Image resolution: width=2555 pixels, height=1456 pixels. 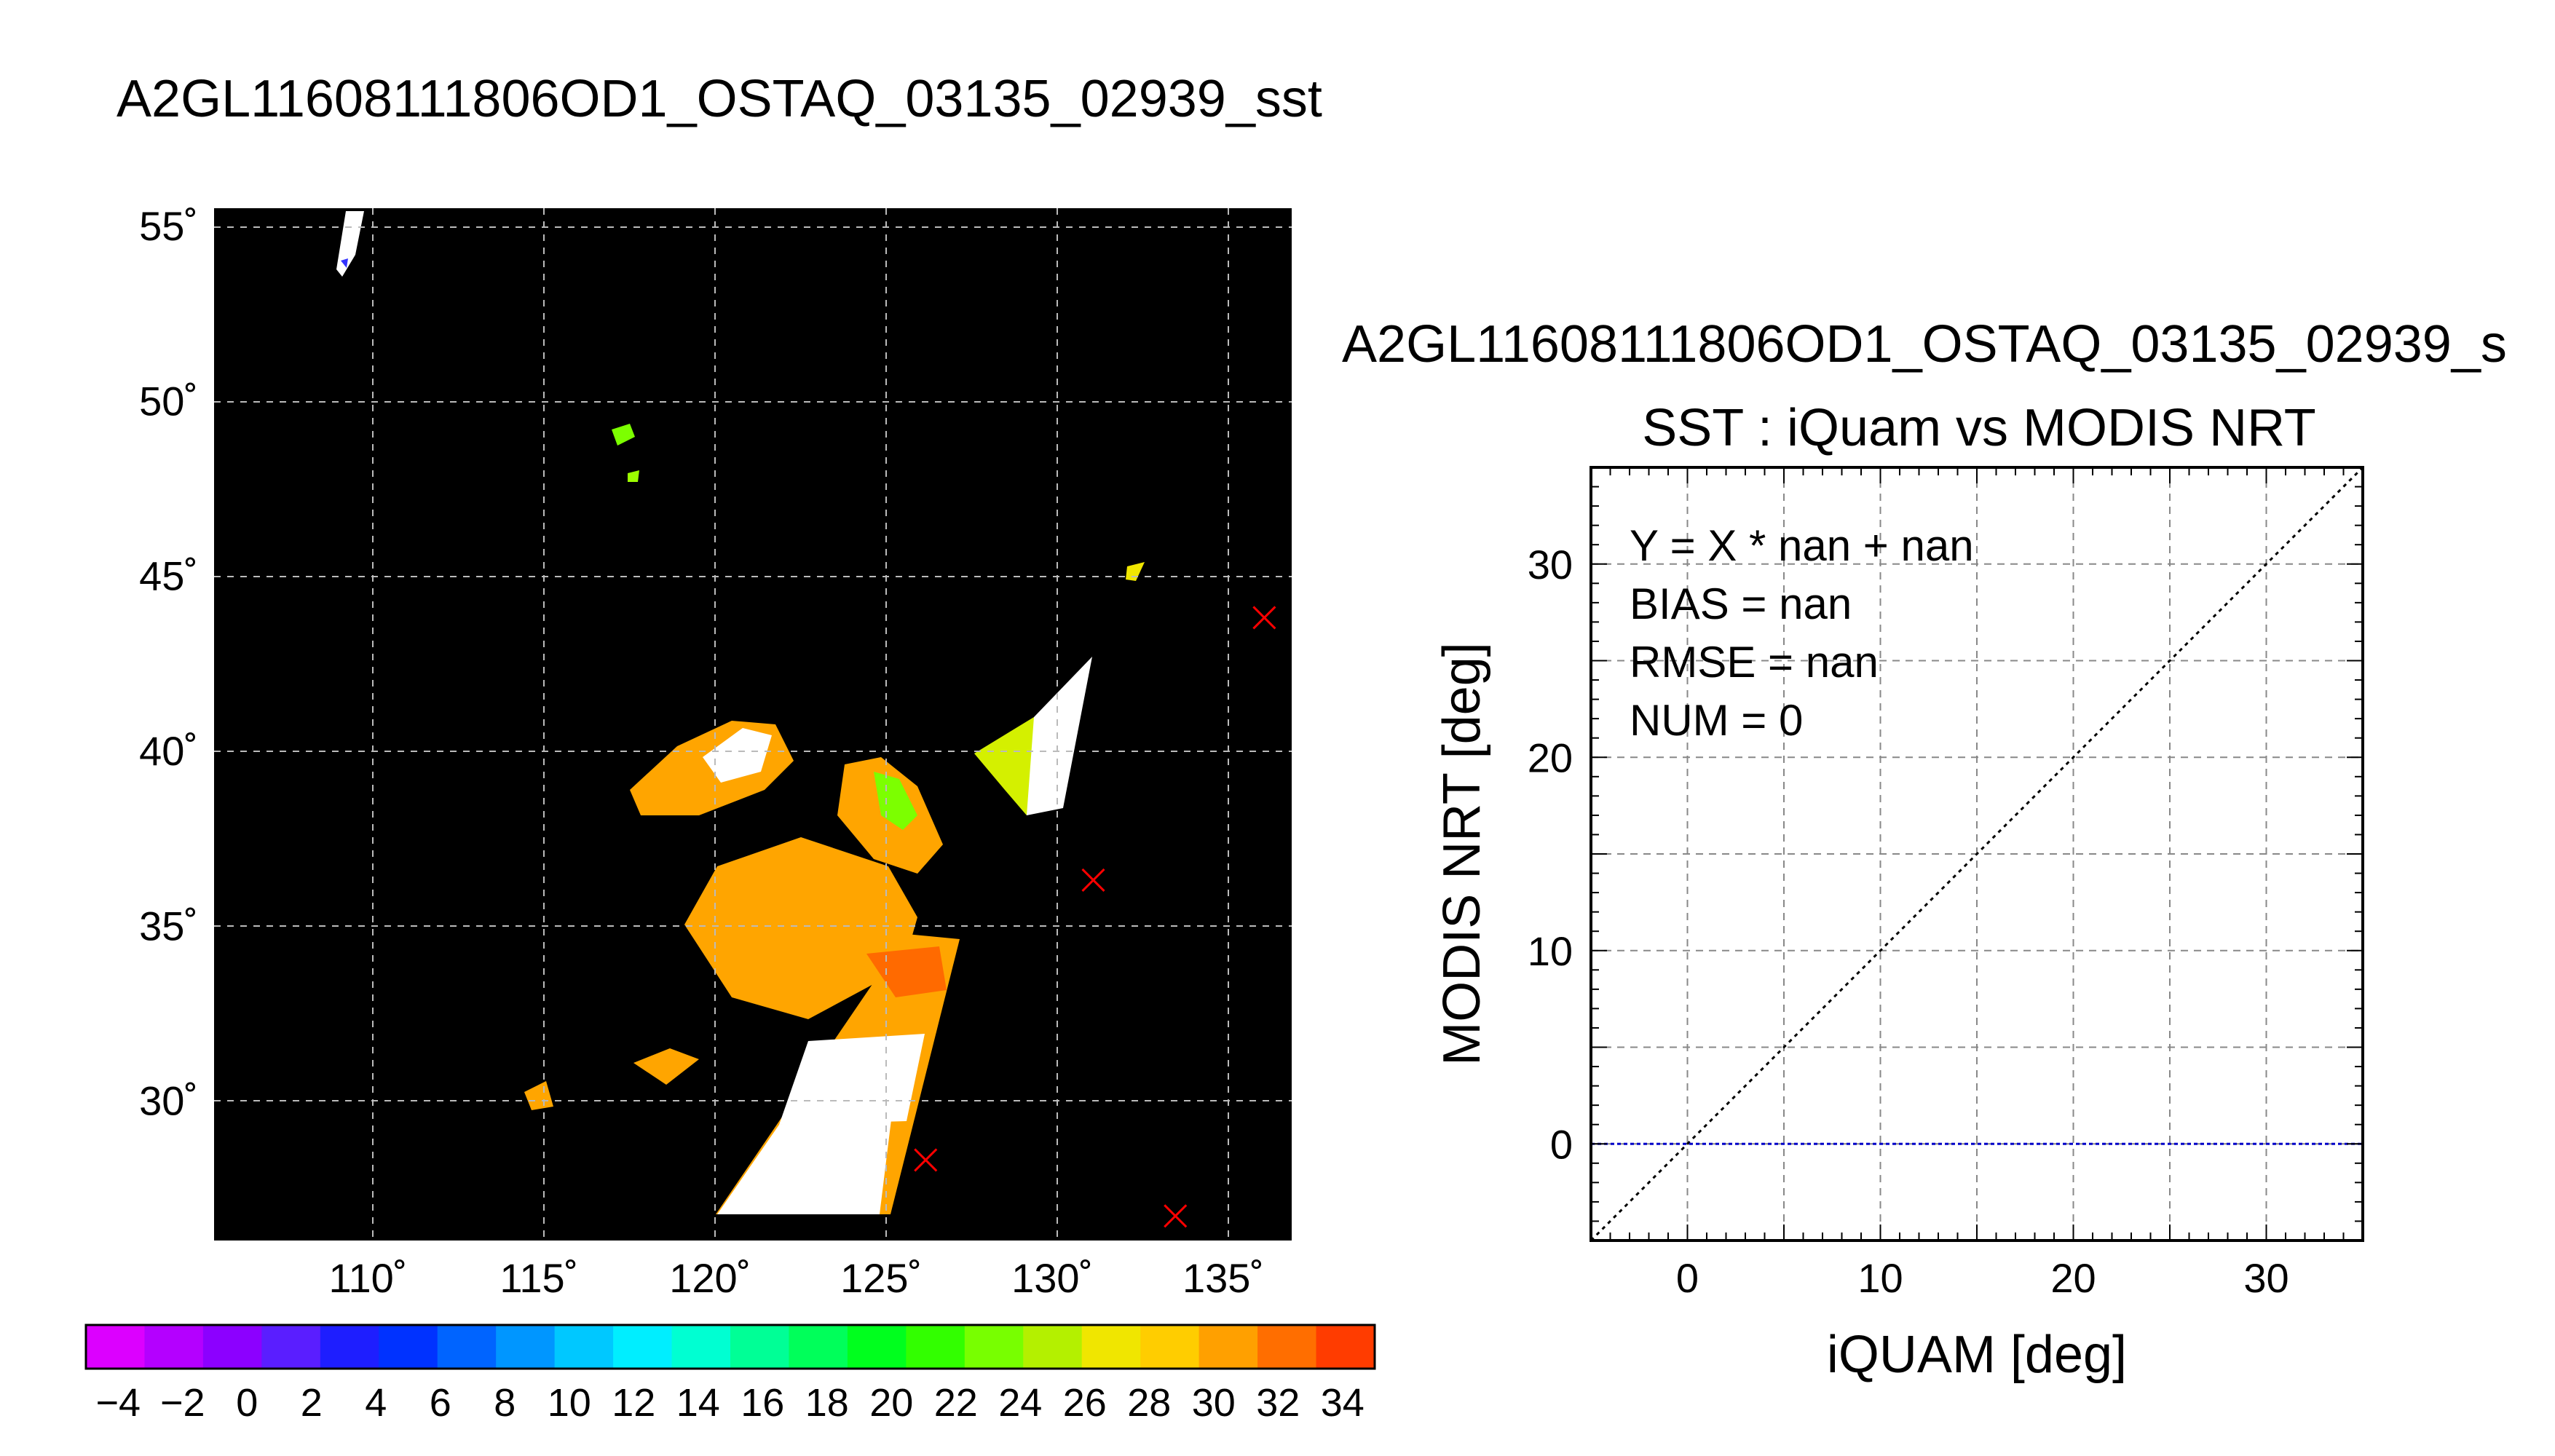 I want to click on lake-baikal-cold, so click(x=344, y=263).